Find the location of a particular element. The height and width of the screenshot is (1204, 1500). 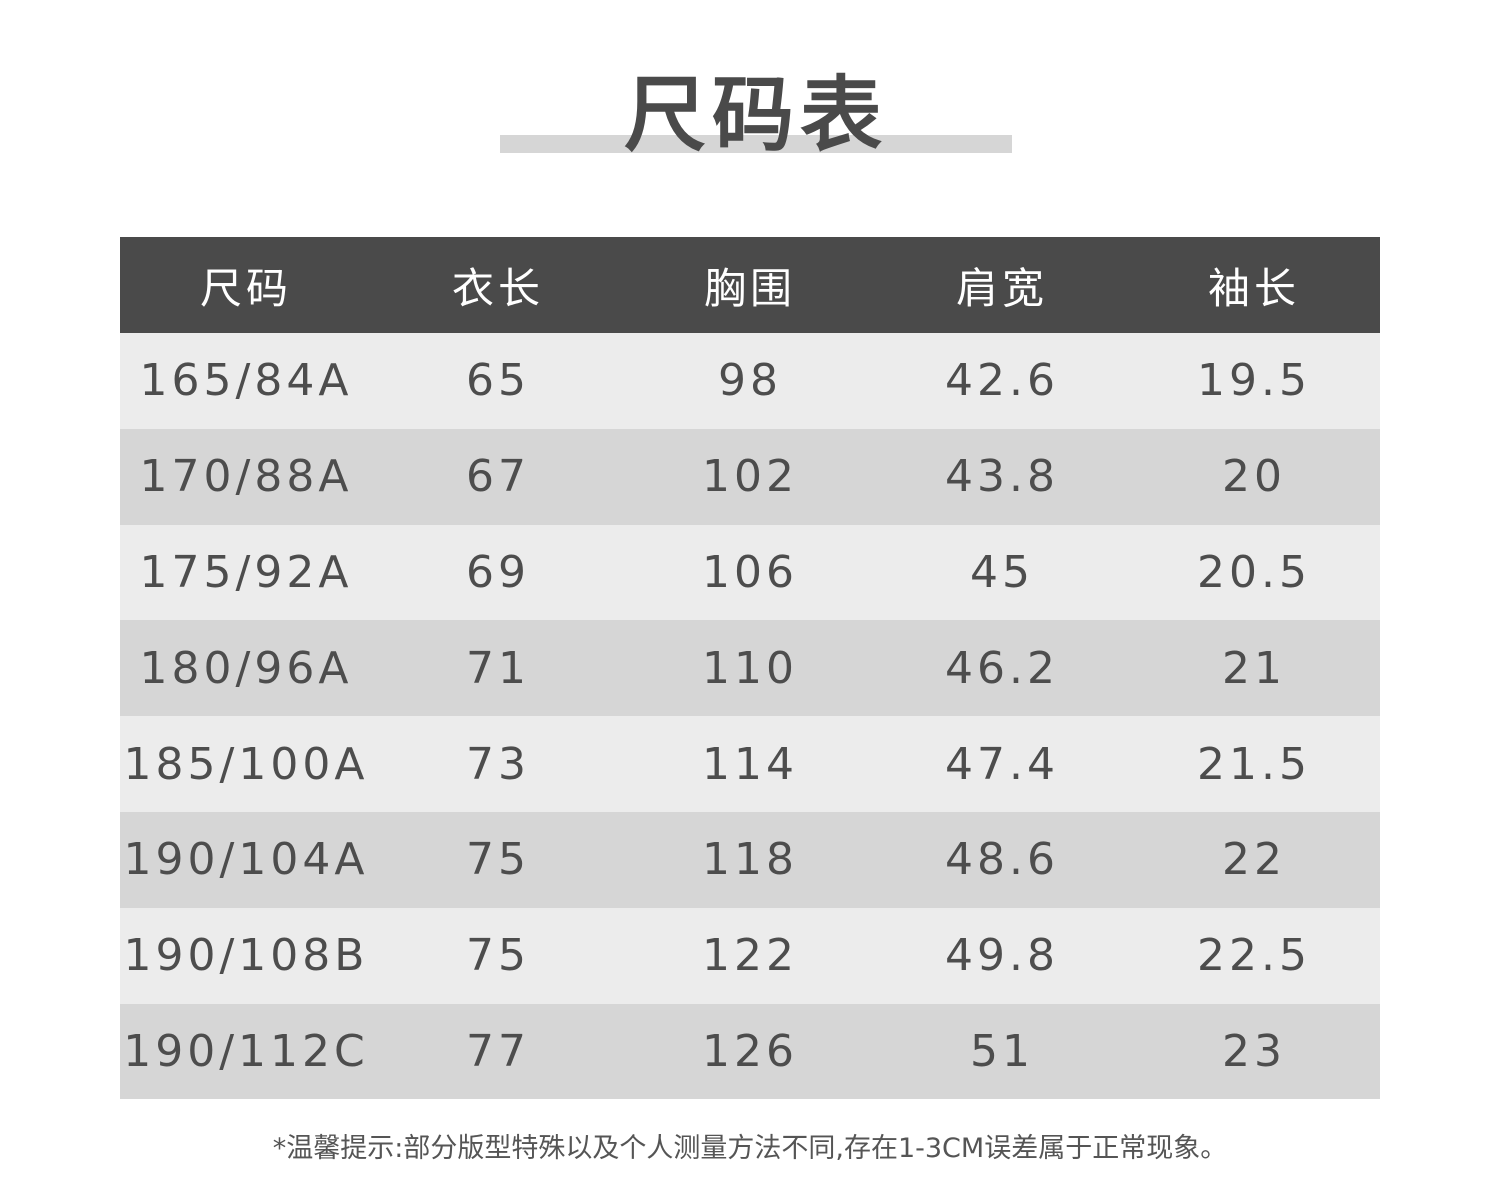

table-cell: 98 is located at coordinates (750, 381).